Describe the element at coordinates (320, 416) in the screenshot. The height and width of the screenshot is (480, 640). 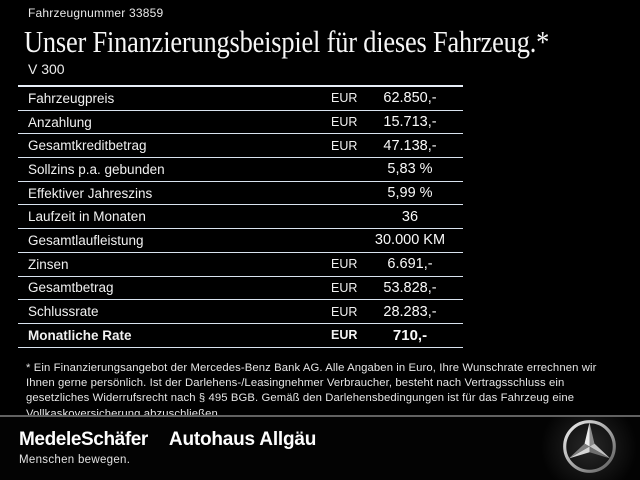
I see `footer-divider` at that location.